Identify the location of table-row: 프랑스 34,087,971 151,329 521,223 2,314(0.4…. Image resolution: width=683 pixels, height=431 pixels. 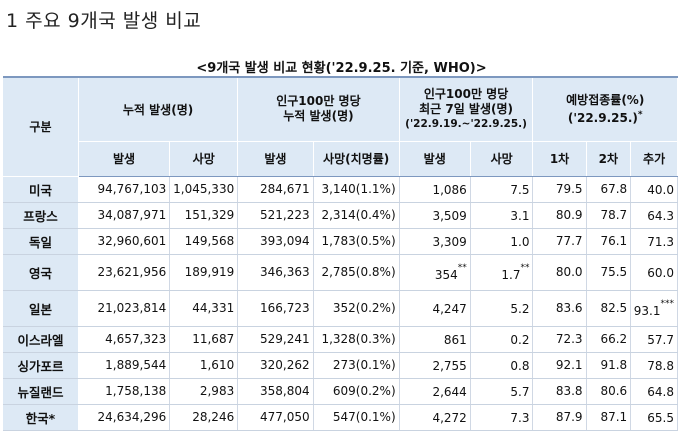
(340, 215).